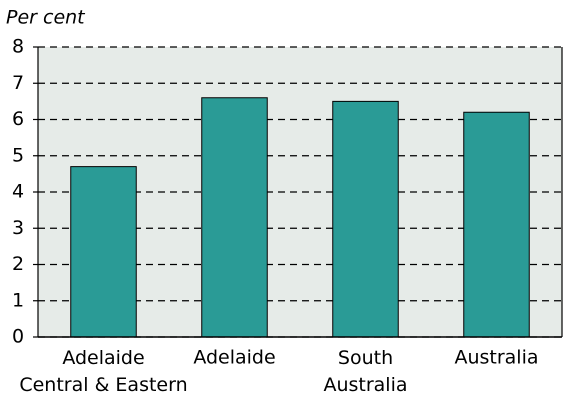 This screenshot has width=567, height=401. Describe the element at coordinates (18, 228) in the screenshot. I see `y-tick-label: 3` at that location.